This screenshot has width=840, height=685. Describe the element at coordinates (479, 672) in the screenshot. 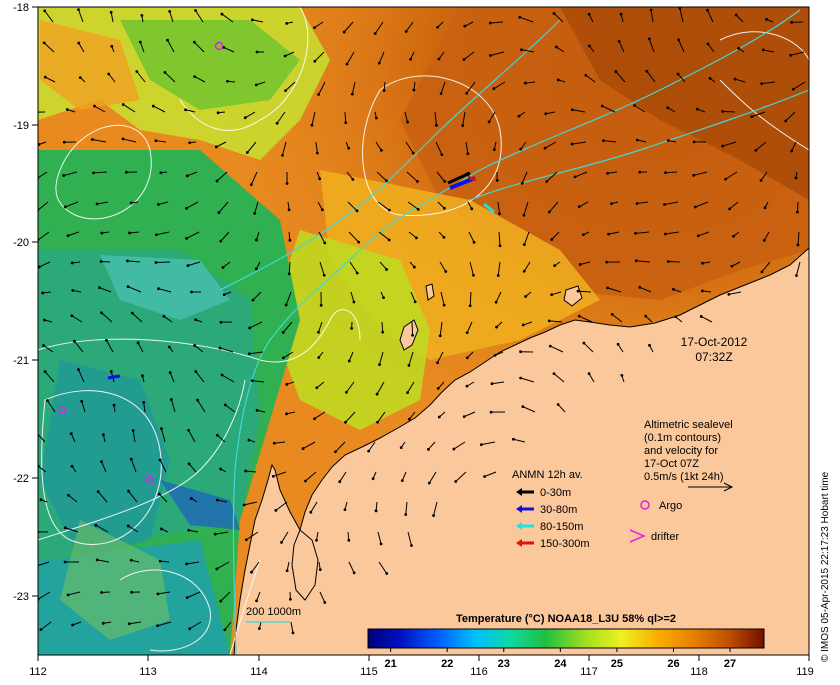

I see `x-tick-label: 116` at that location.